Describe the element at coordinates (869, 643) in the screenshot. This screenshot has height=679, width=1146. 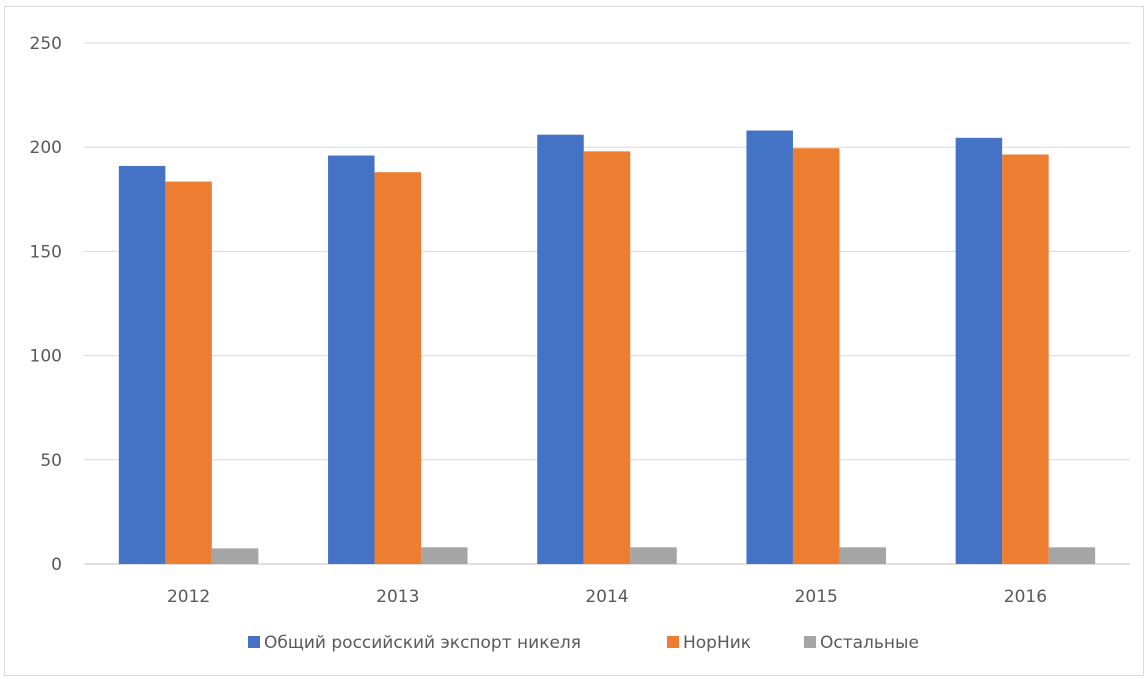
I see `legend-label: Остальные` at that location.